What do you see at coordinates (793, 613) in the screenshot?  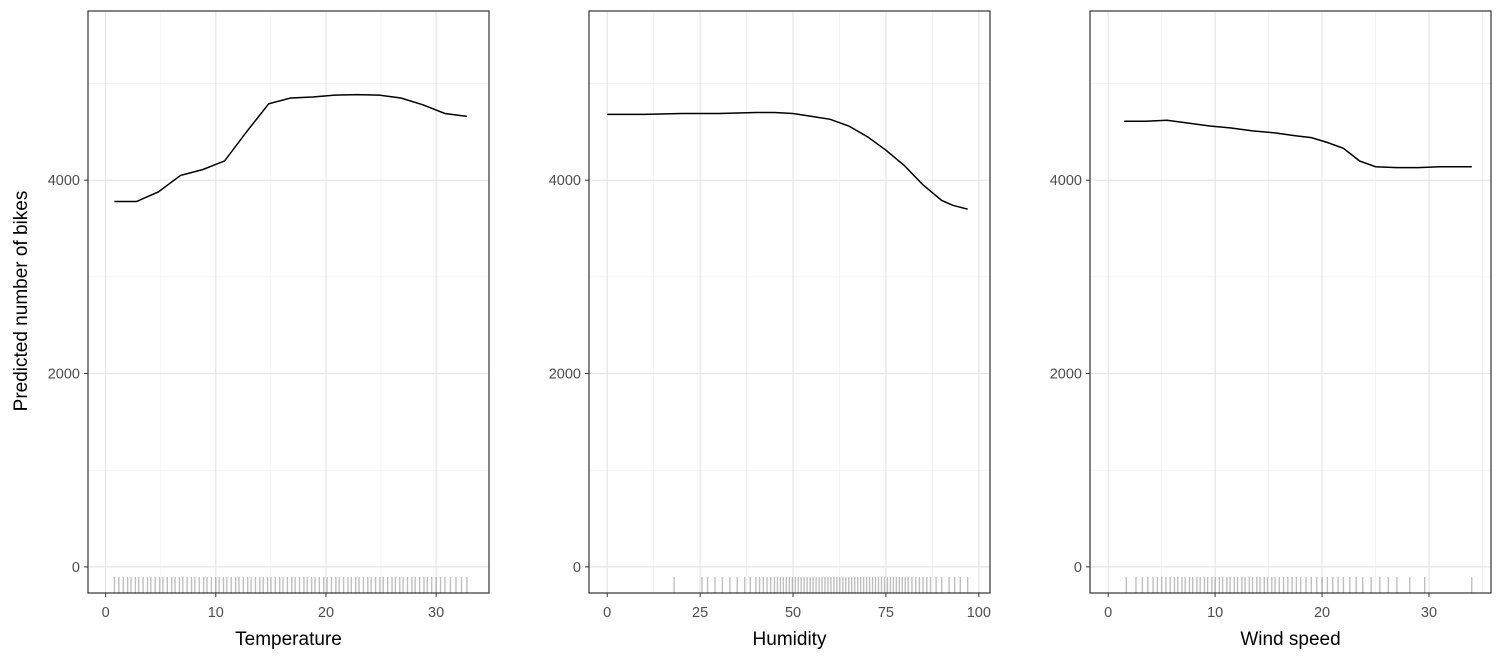 I see `x-tick-label: 50` at bounding box center [793, 613].